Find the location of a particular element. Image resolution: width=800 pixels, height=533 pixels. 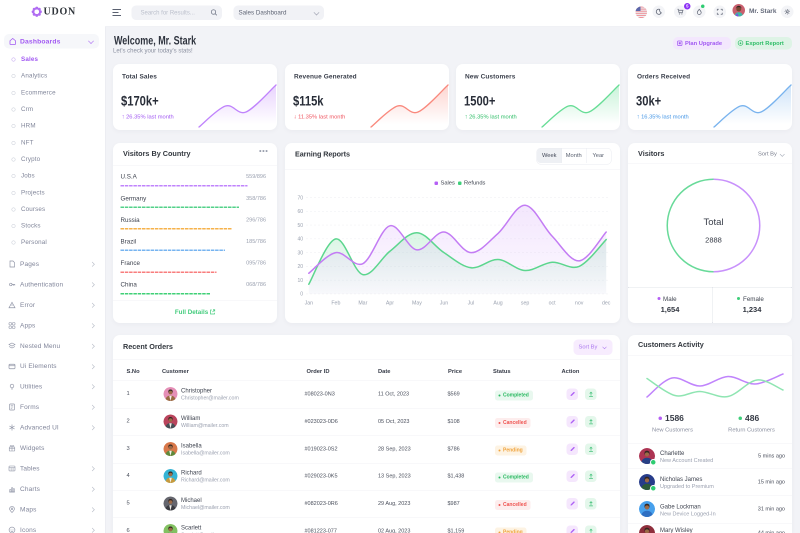

svg-text: 50 is located at coordinates (300, 226).